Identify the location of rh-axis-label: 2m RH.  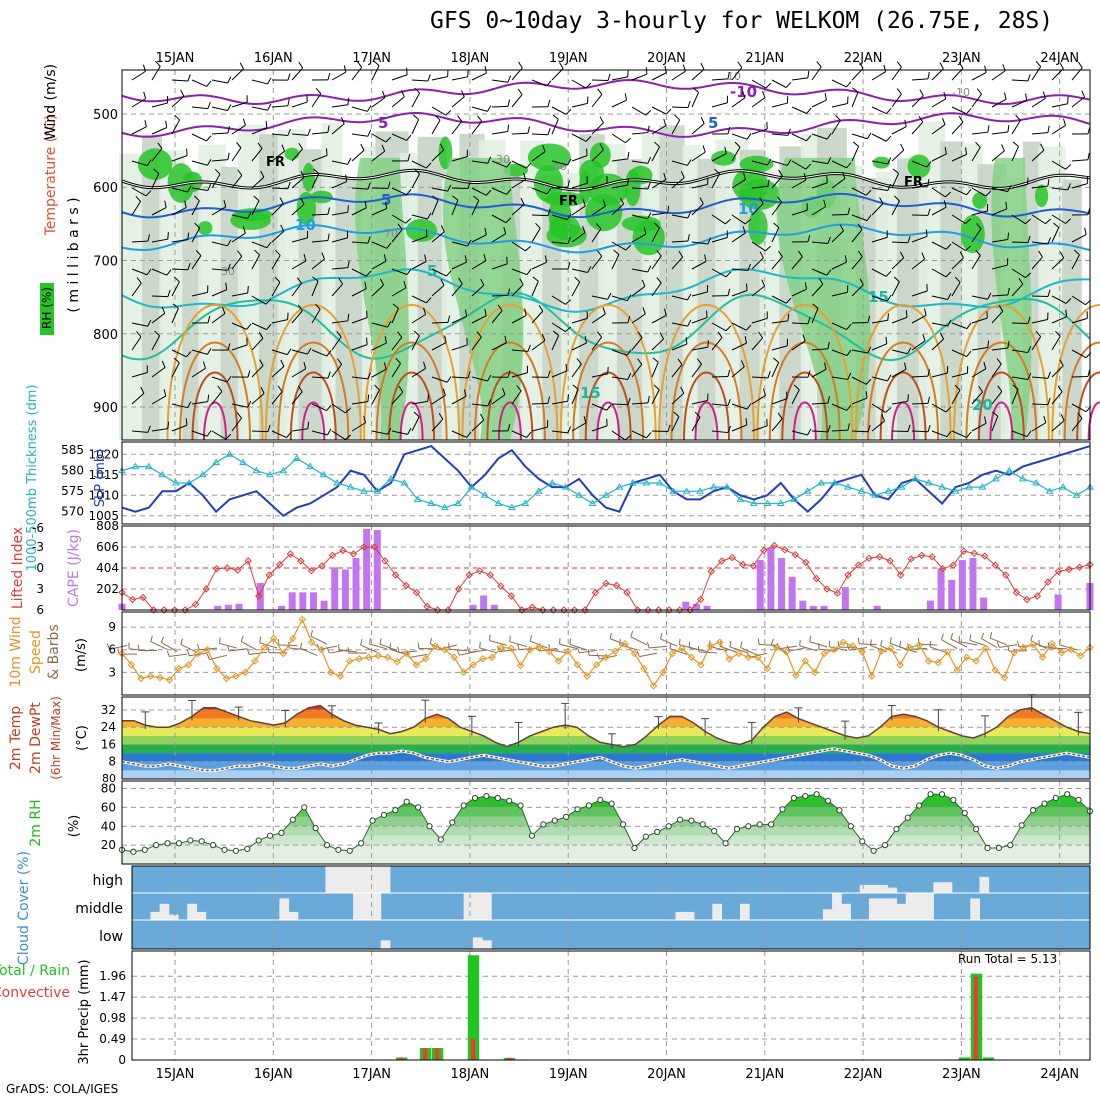
(36, 822).